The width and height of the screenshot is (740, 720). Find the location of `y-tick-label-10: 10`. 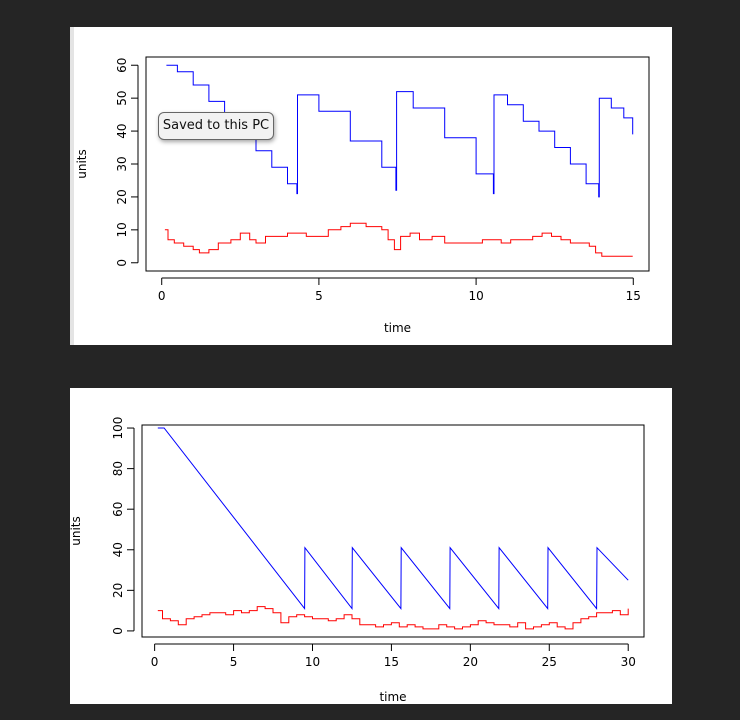

y-tick-label-10: 10 is located at coordinates (122, 229).